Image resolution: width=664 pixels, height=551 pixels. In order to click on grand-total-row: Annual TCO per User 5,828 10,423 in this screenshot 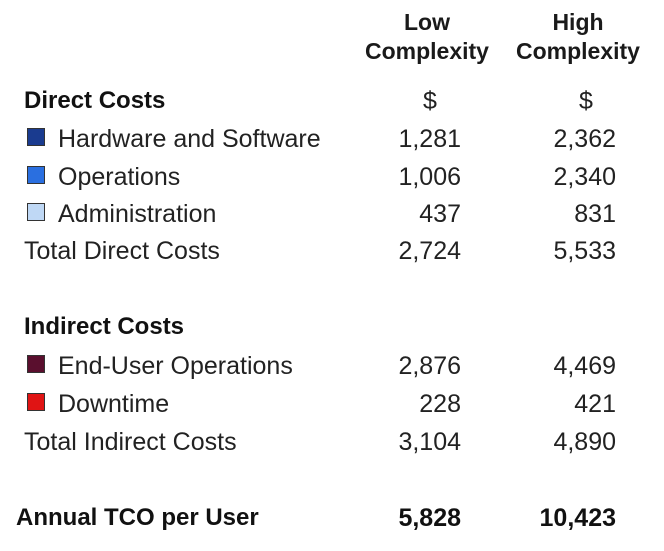, I will do `click(332, 518)`.